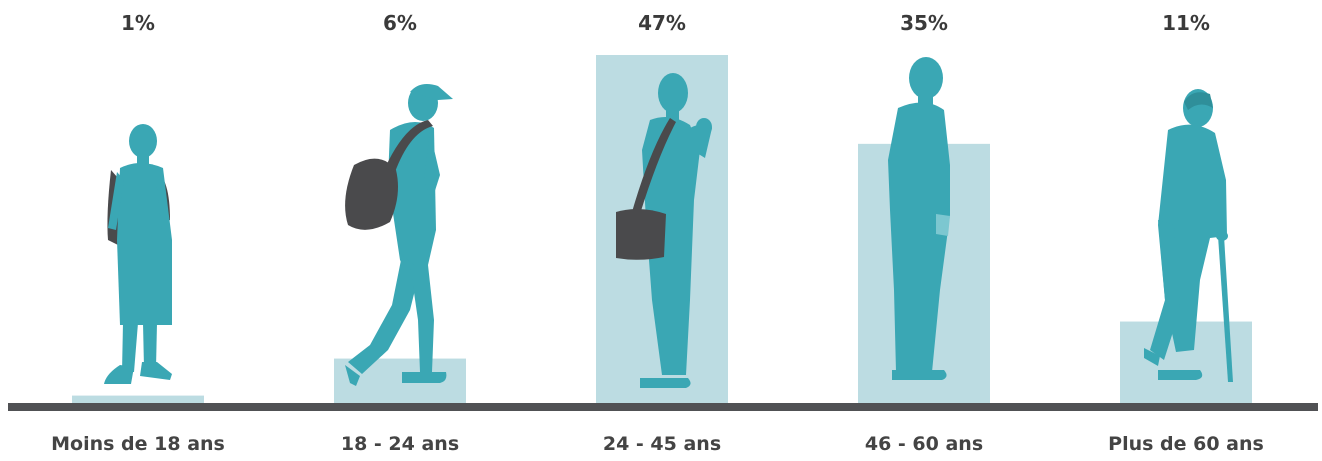 This screenshot has width=1322, height=461. What do you see at coordinates (138, 444) in the screenshot?
I see `category-label-0: Moins de 18 ans` at bounding box center [138, 444].